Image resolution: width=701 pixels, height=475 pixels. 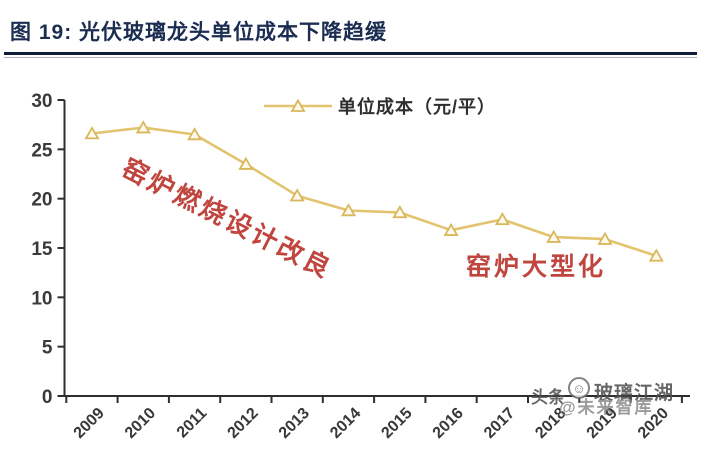 What do you see at coordinates (41, 101) in the screenshot?
I see `y-tick-label: 30` at bounding box center [41, 101].